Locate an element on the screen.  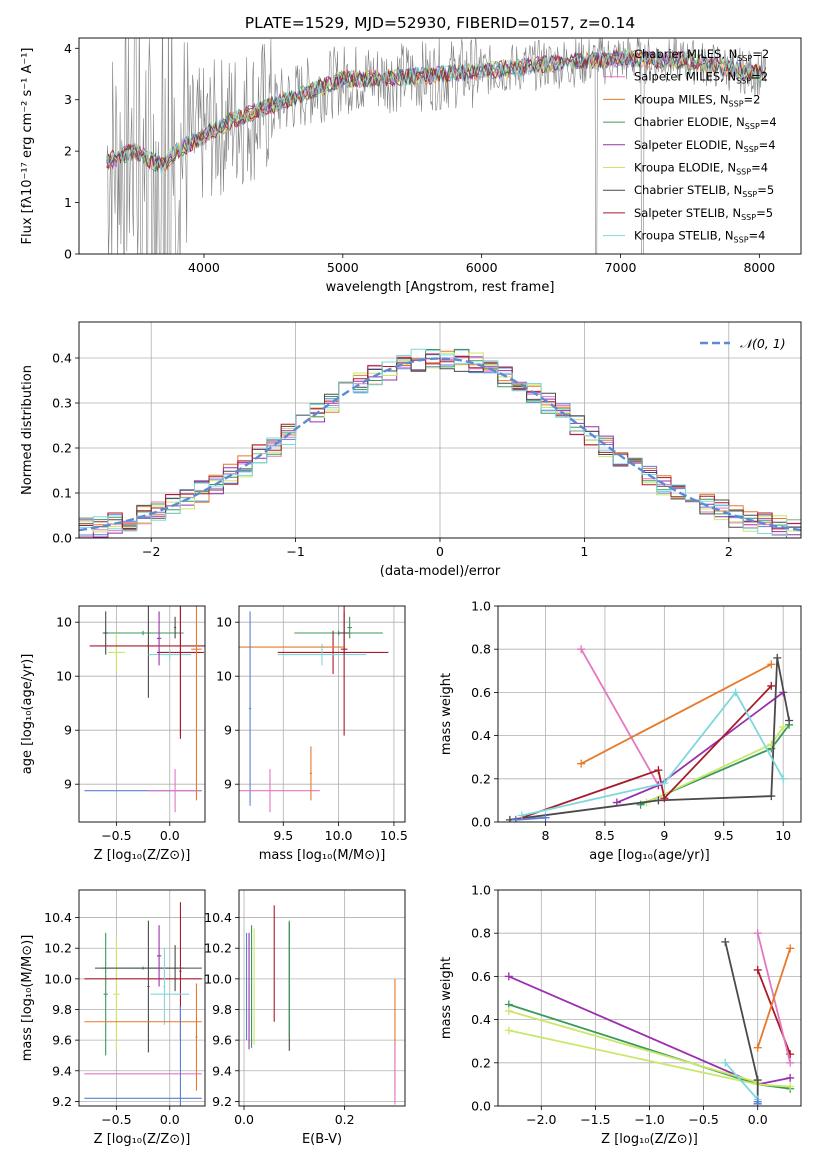
y-tick-label: 1 is located at coordinates (68, 202).